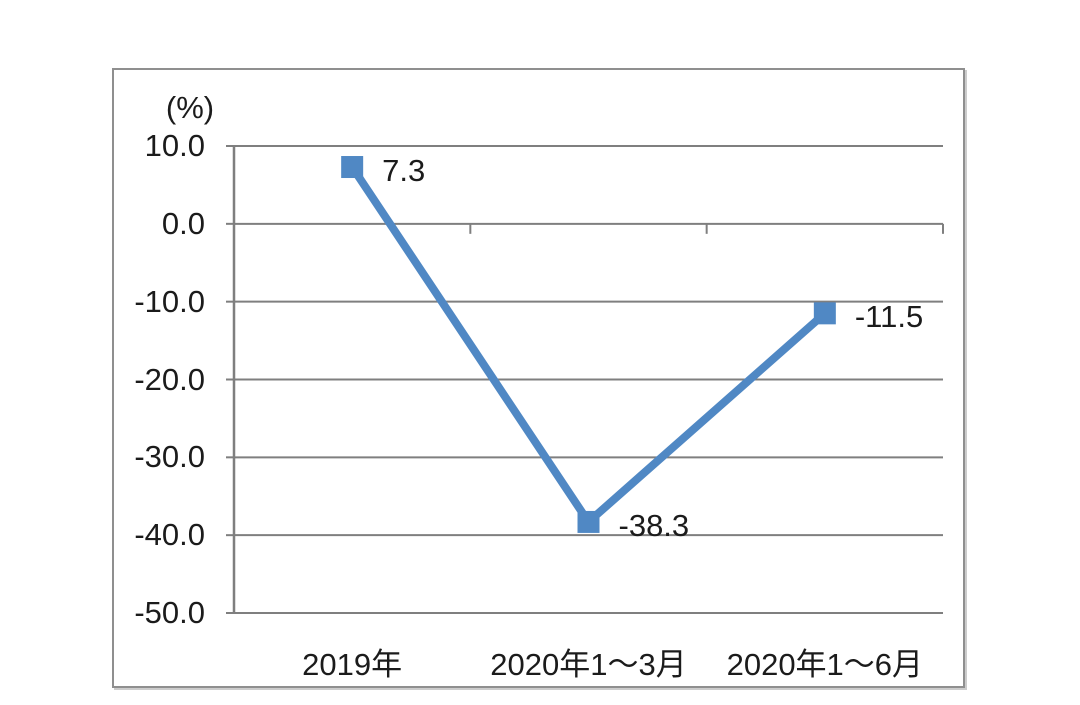 The width and height of the screenshot is (1080, 705). What do you see at coordinates (169, 535) in the screenshot?
I see `y-axis-tick-label: -40.0` at bounding box center [169, 535].